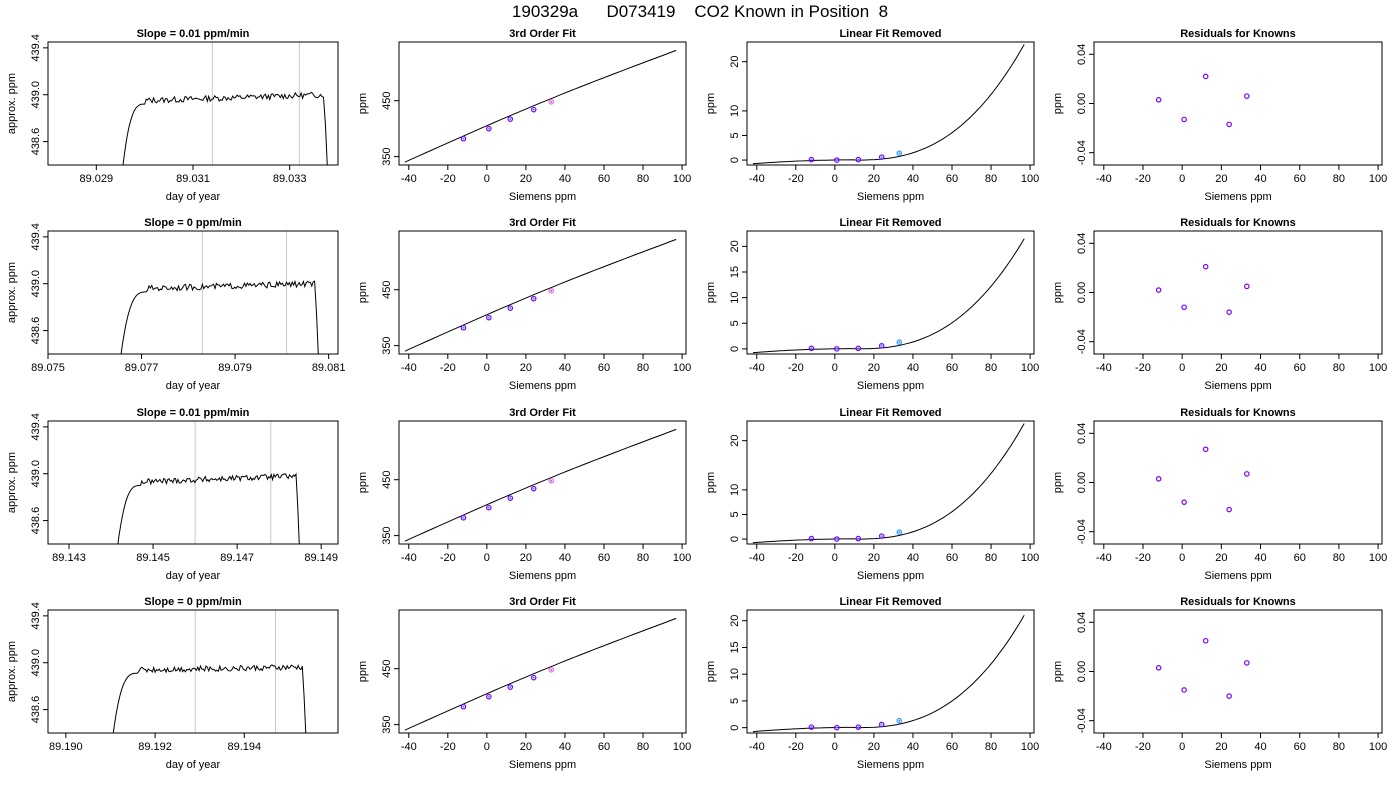  I want to click on x-axis-label: day of year, so click(193, 576).